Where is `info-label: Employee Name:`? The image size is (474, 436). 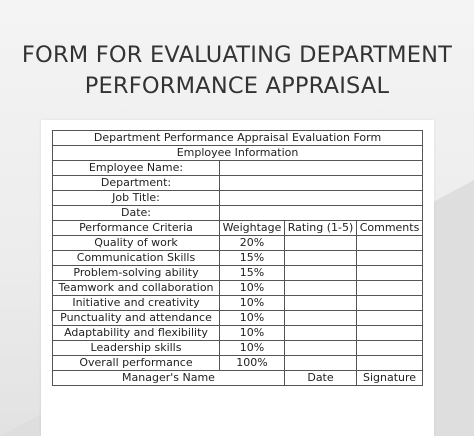 info-label: Employee Name: is located at coordinates (136, 168).